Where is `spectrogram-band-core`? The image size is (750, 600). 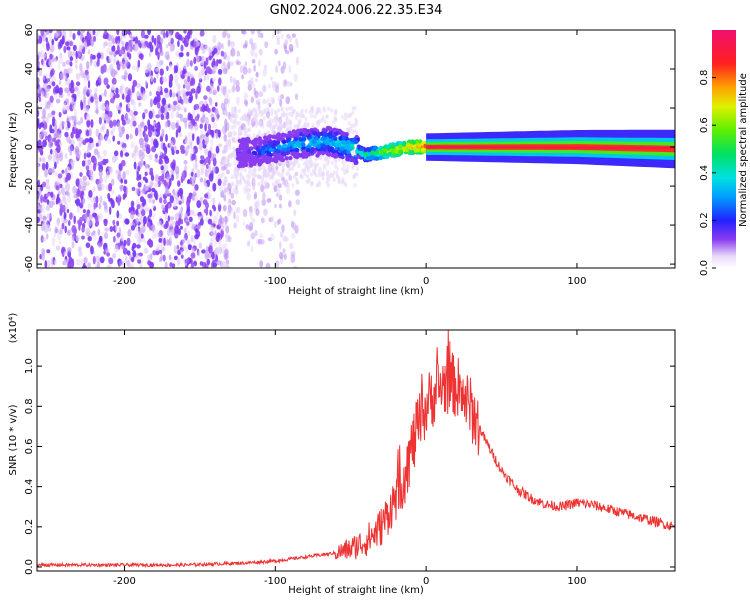
spectrogram-band-core is located at coordinates (550, 148).